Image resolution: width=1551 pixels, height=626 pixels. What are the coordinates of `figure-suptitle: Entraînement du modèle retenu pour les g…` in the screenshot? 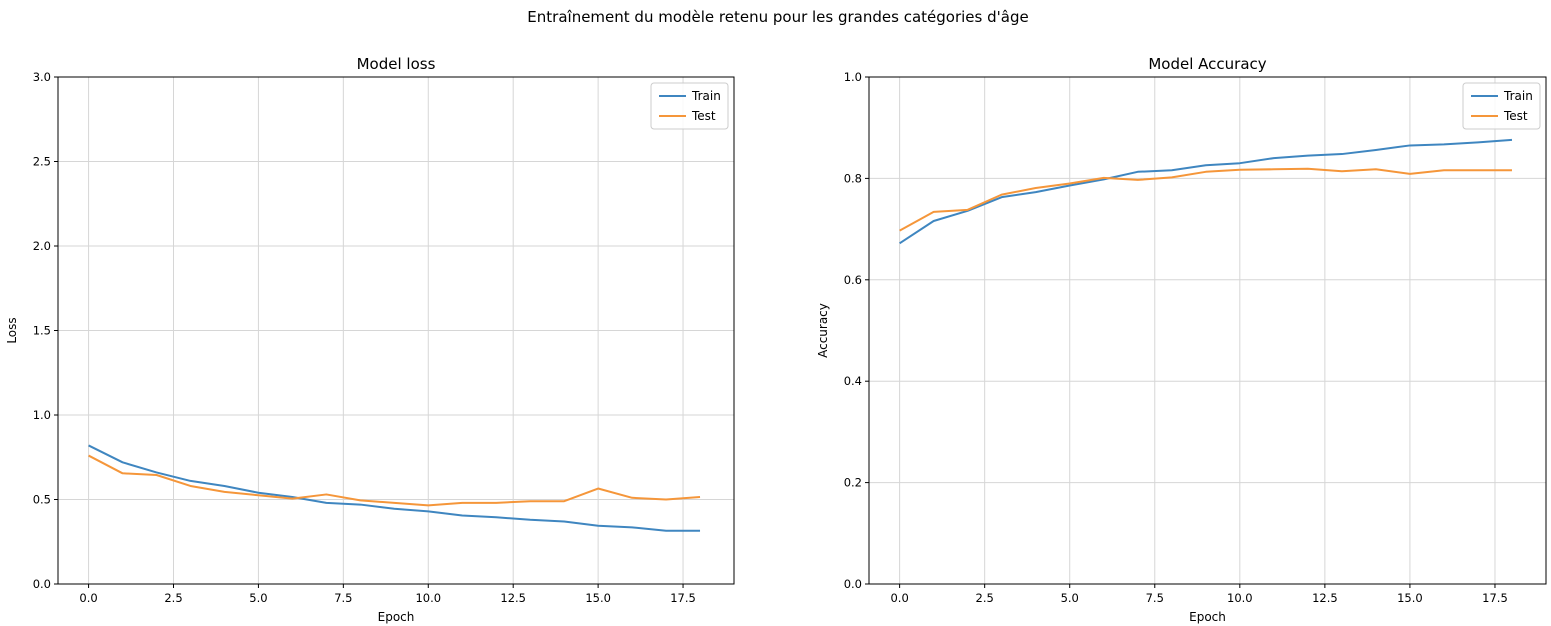 It's located at (777, 17).